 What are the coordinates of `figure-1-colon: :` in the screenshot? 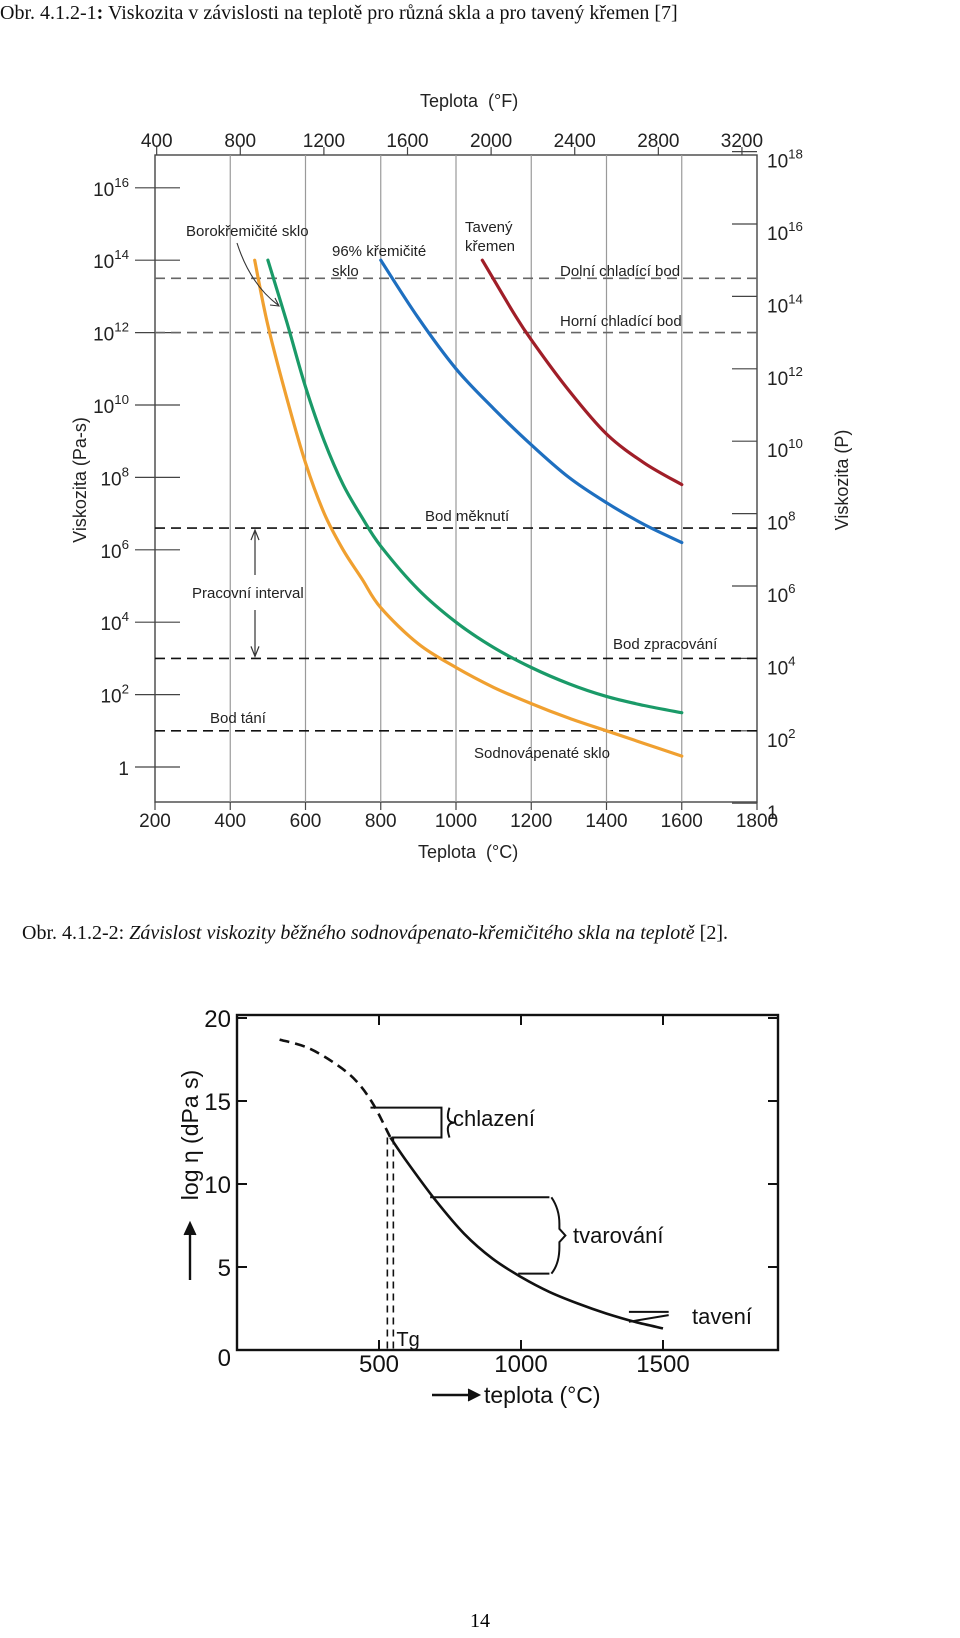 It's located at (100, 13).